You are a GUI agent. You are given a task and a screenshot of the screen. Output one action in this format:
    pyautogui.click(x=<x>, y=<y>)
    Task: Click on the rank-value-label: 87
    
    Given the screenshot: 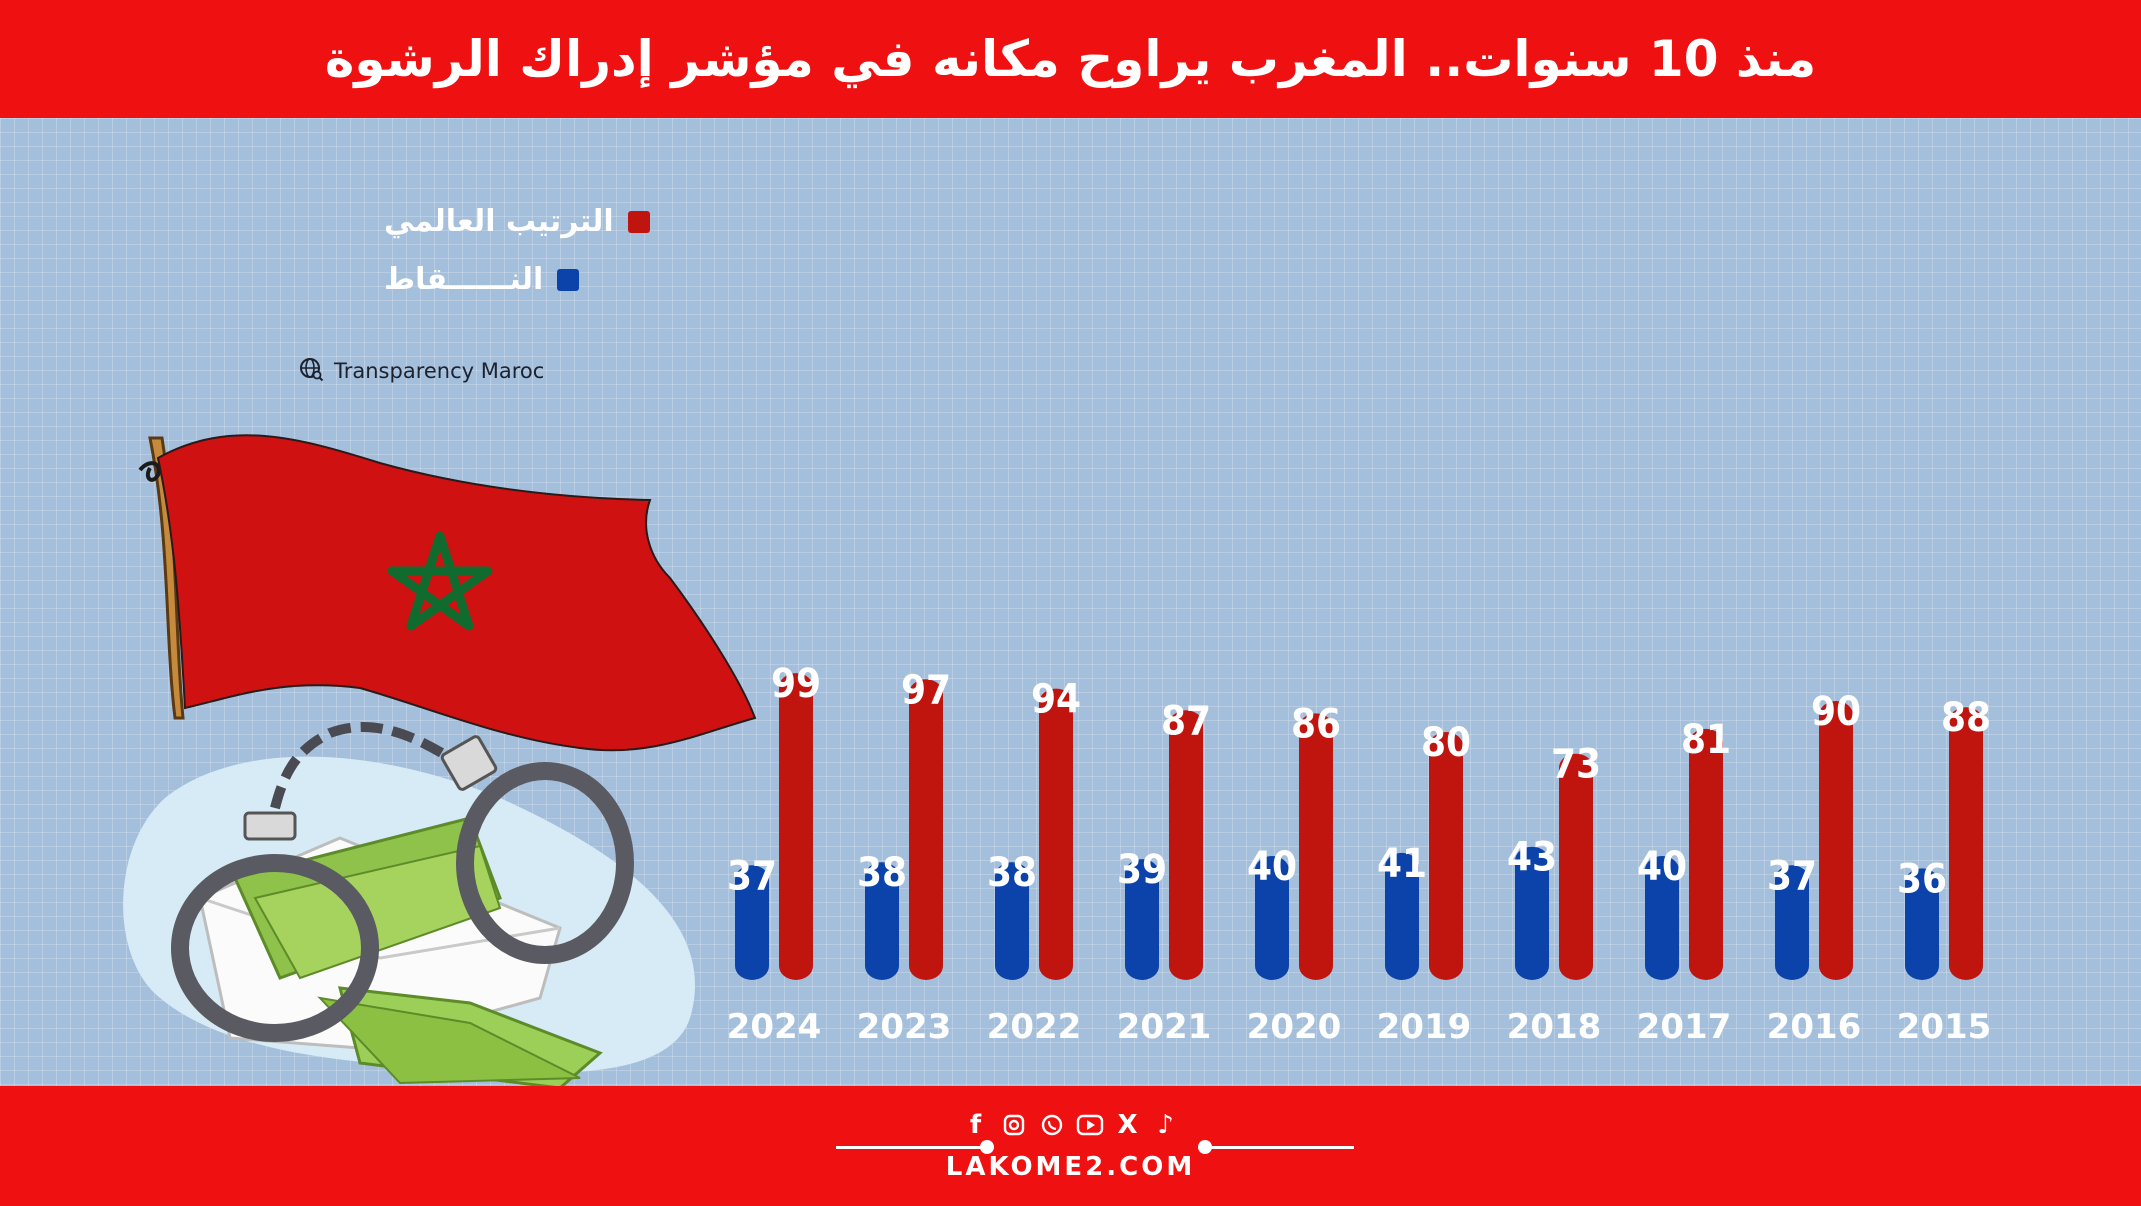 What is the action you would take?
    pyautogui.click(x=1186, y=721)
    